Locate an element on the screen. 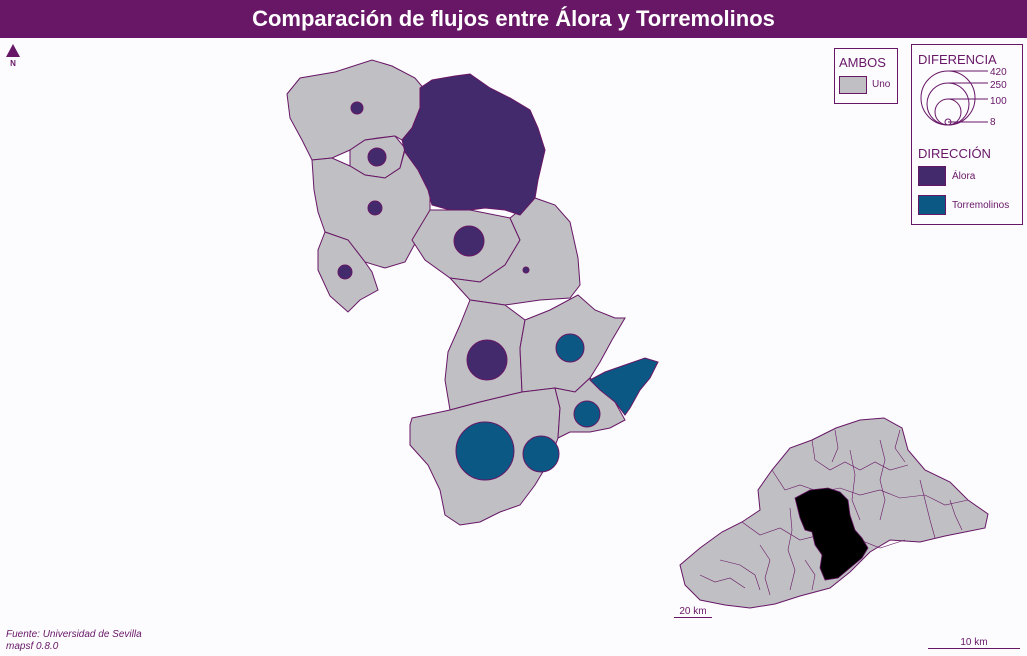 The image size is (1027, 656). diferencia-circles is located at coordinates (954, 98).